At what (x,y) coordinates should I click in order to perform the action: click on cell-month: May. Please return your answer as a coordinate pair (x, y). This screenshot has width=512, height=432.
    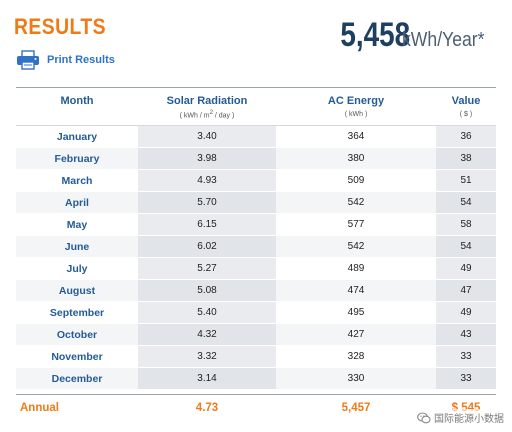
    Looking at the image, I should click on (77, 224).